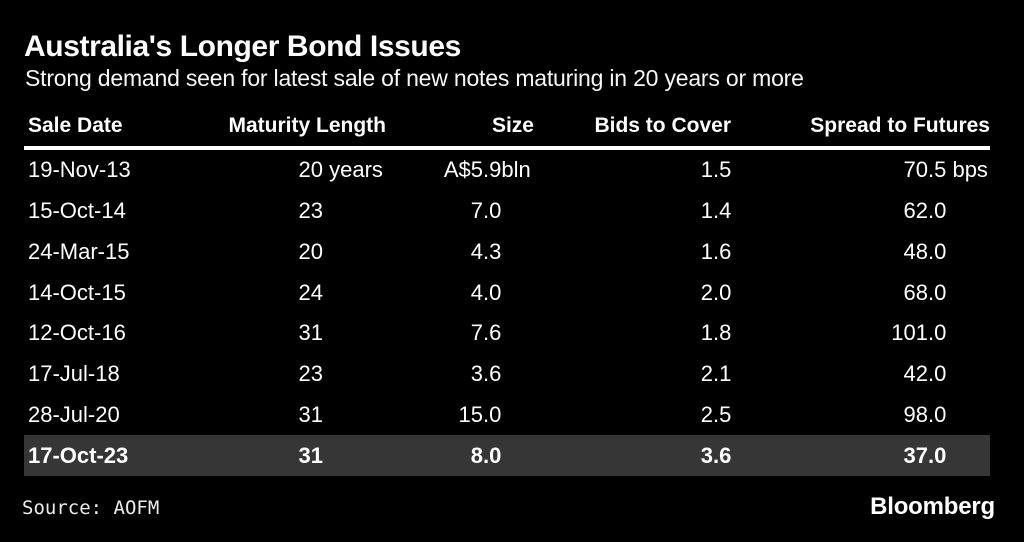  What do you see at coordinates (295, 374) in the screenshot?
I see `cell-maturity-length: 23` at bounding box center [295, 374].